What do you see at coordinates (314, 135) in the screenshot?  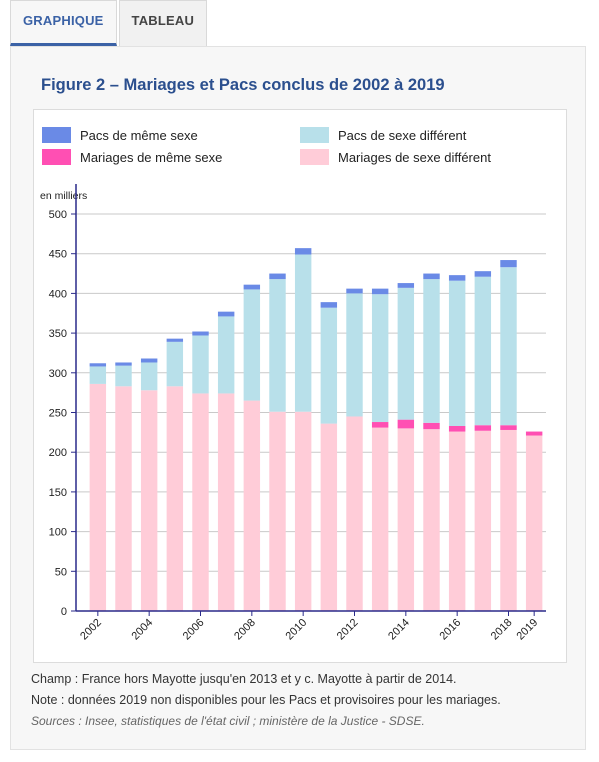 I see `legend-swatch-pacs-de-sexe-different` at bounding box center [314, 135].